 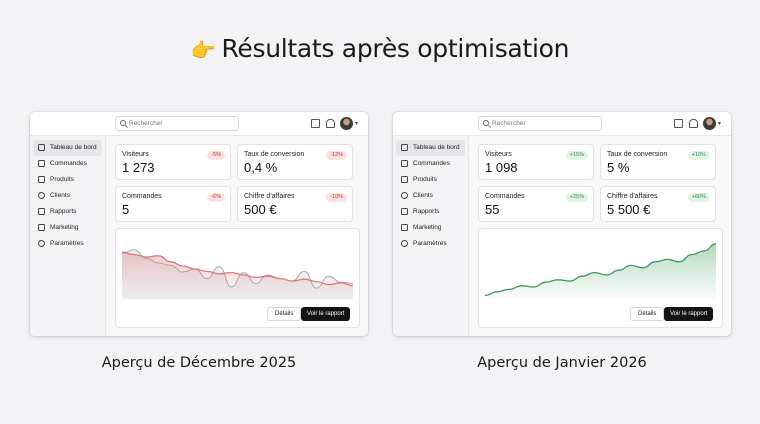 What do you see at coordinates (203, 50) in the screenshot?
I see `pointing-hand-icon: 👉` at bounding box center [203, 50].